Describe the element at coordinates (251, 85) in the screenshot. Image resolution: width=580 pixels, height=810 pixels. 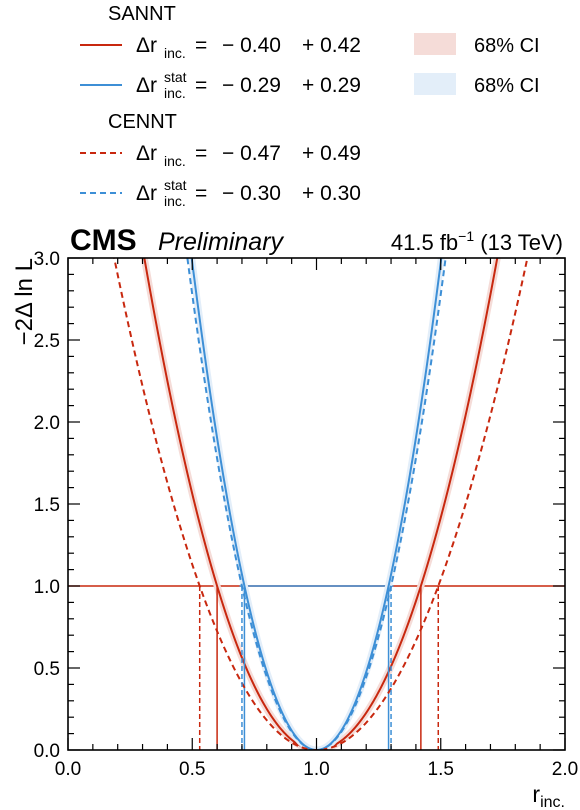
I see `legend-entry-minus: − 0.29` at that location.